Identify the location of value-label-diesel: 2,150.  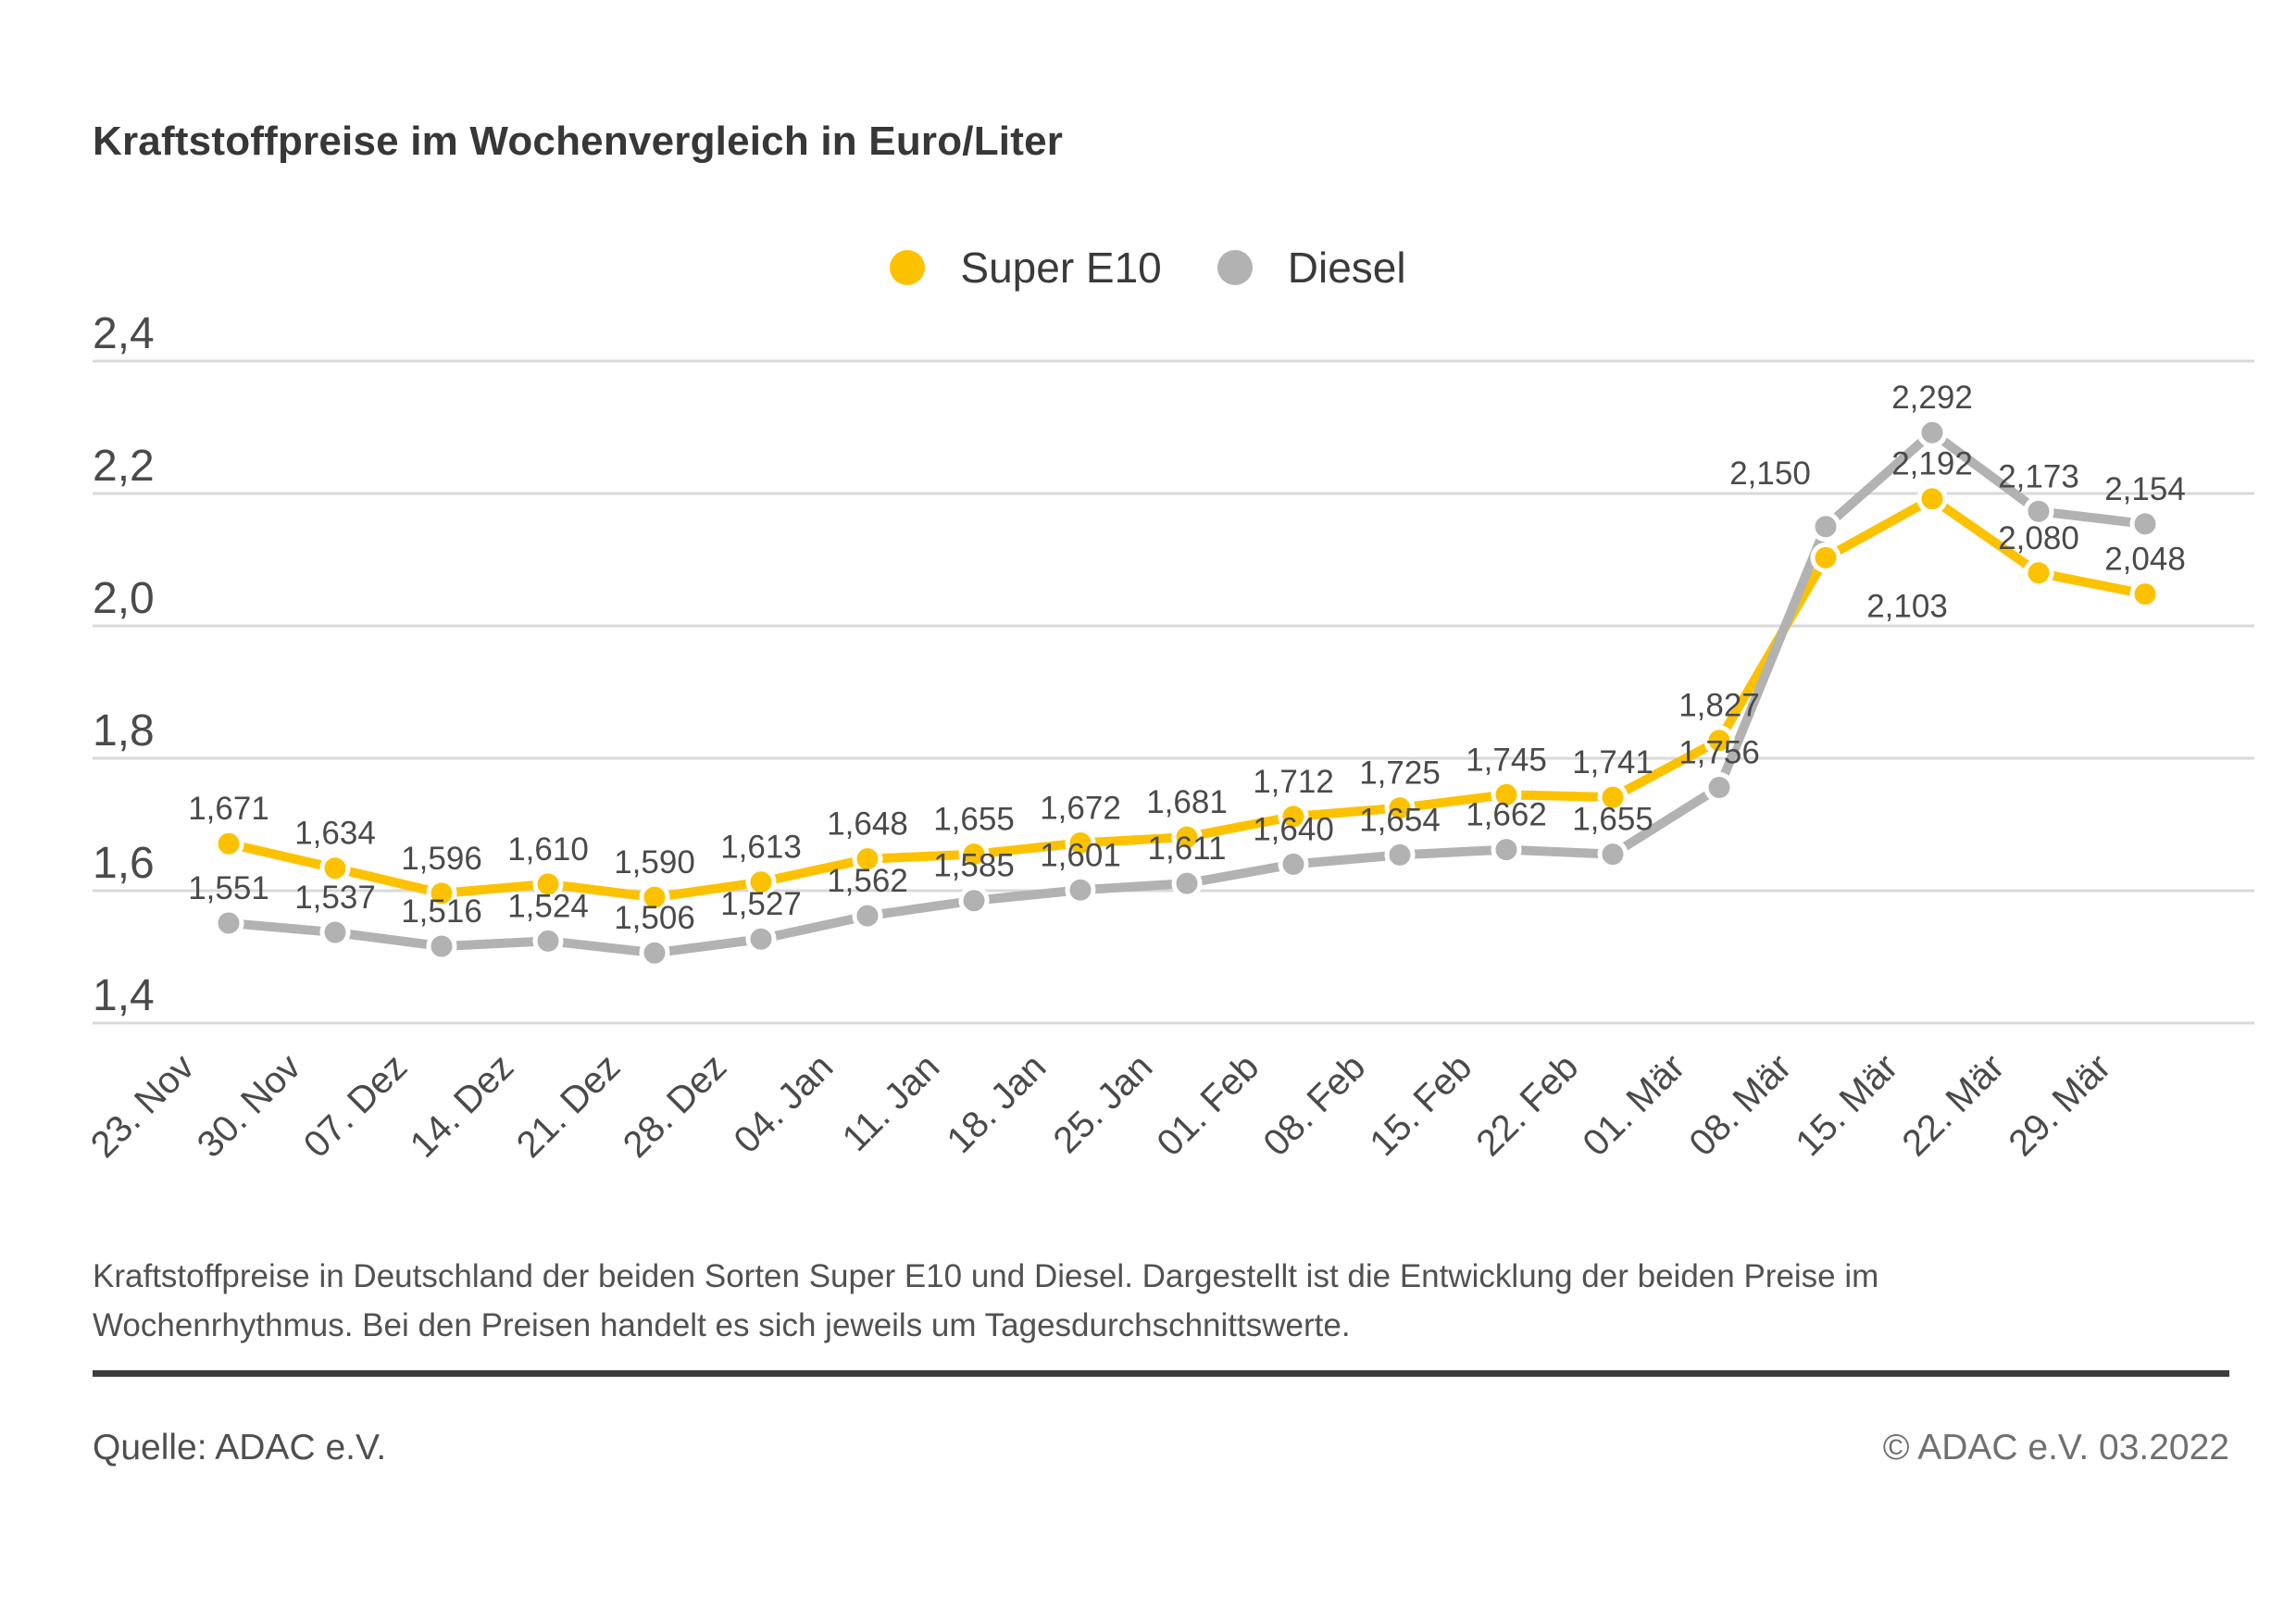
(1770, 474).